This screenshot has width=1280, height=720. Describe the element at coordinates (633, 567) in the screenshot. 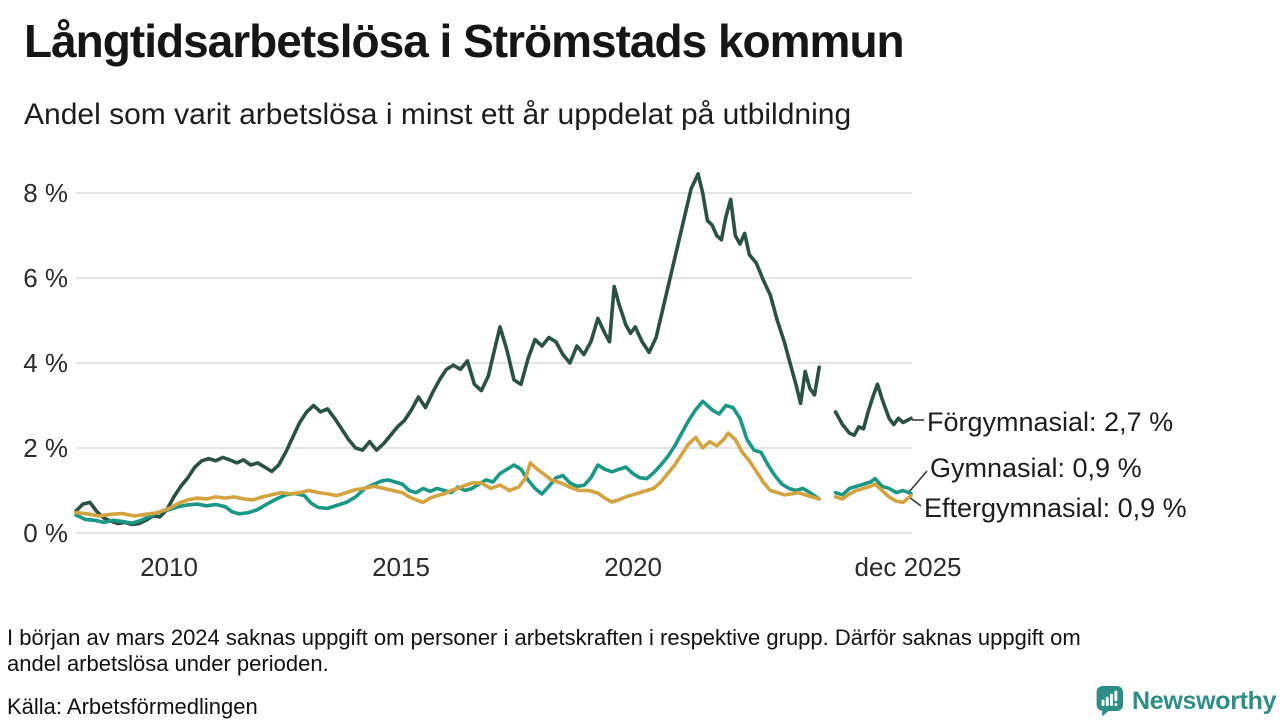

I see `x-axis-tick-label: 2020` at that location.